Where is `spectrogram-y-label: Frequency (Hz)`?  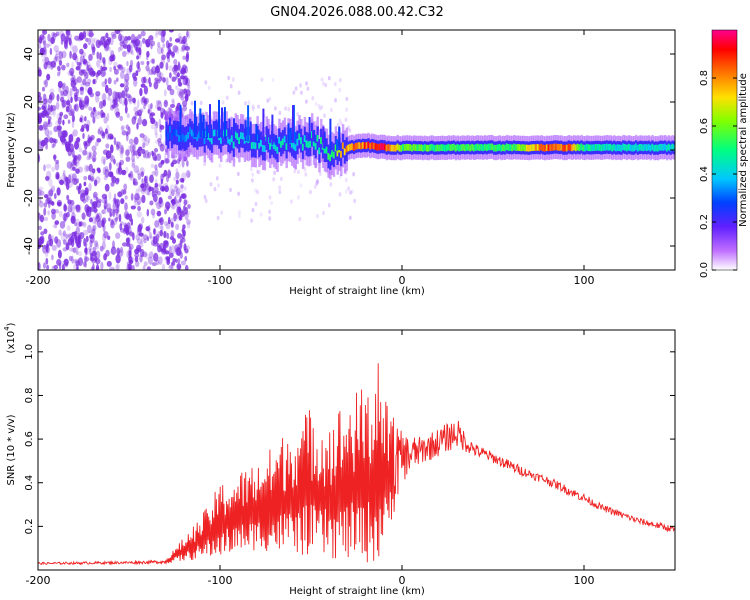
spectrogram-y-label: Frequency (Hz) is located at coordinates (11, 150).